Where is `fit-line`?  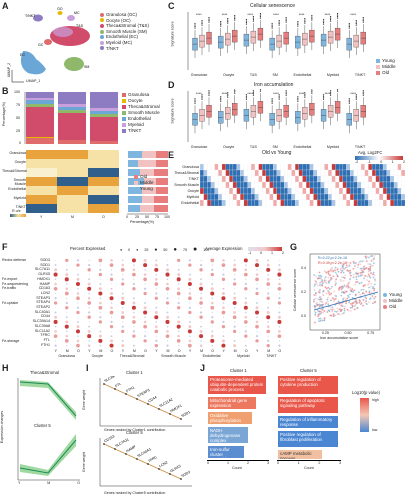
fit-line is located at coordinates (346, 301).